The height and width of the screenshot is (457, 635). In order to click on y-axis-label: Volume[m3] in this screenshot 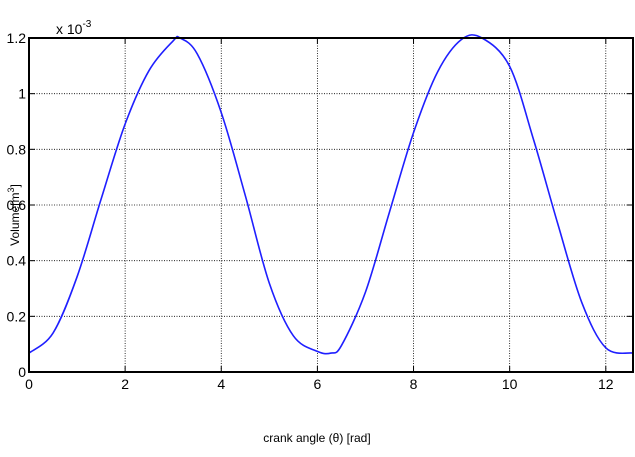, I will do `click(14, 215)`.